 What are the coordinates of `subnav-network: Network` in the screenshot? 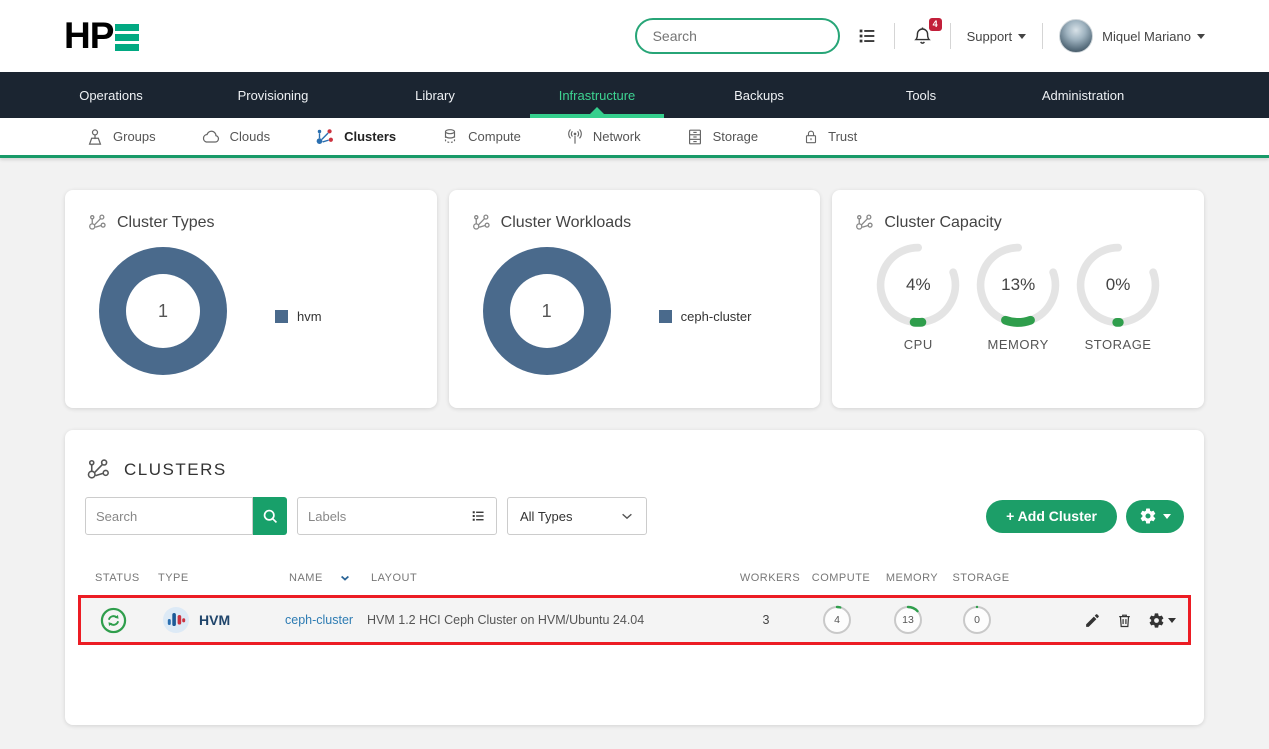 It's located at (603, 137).